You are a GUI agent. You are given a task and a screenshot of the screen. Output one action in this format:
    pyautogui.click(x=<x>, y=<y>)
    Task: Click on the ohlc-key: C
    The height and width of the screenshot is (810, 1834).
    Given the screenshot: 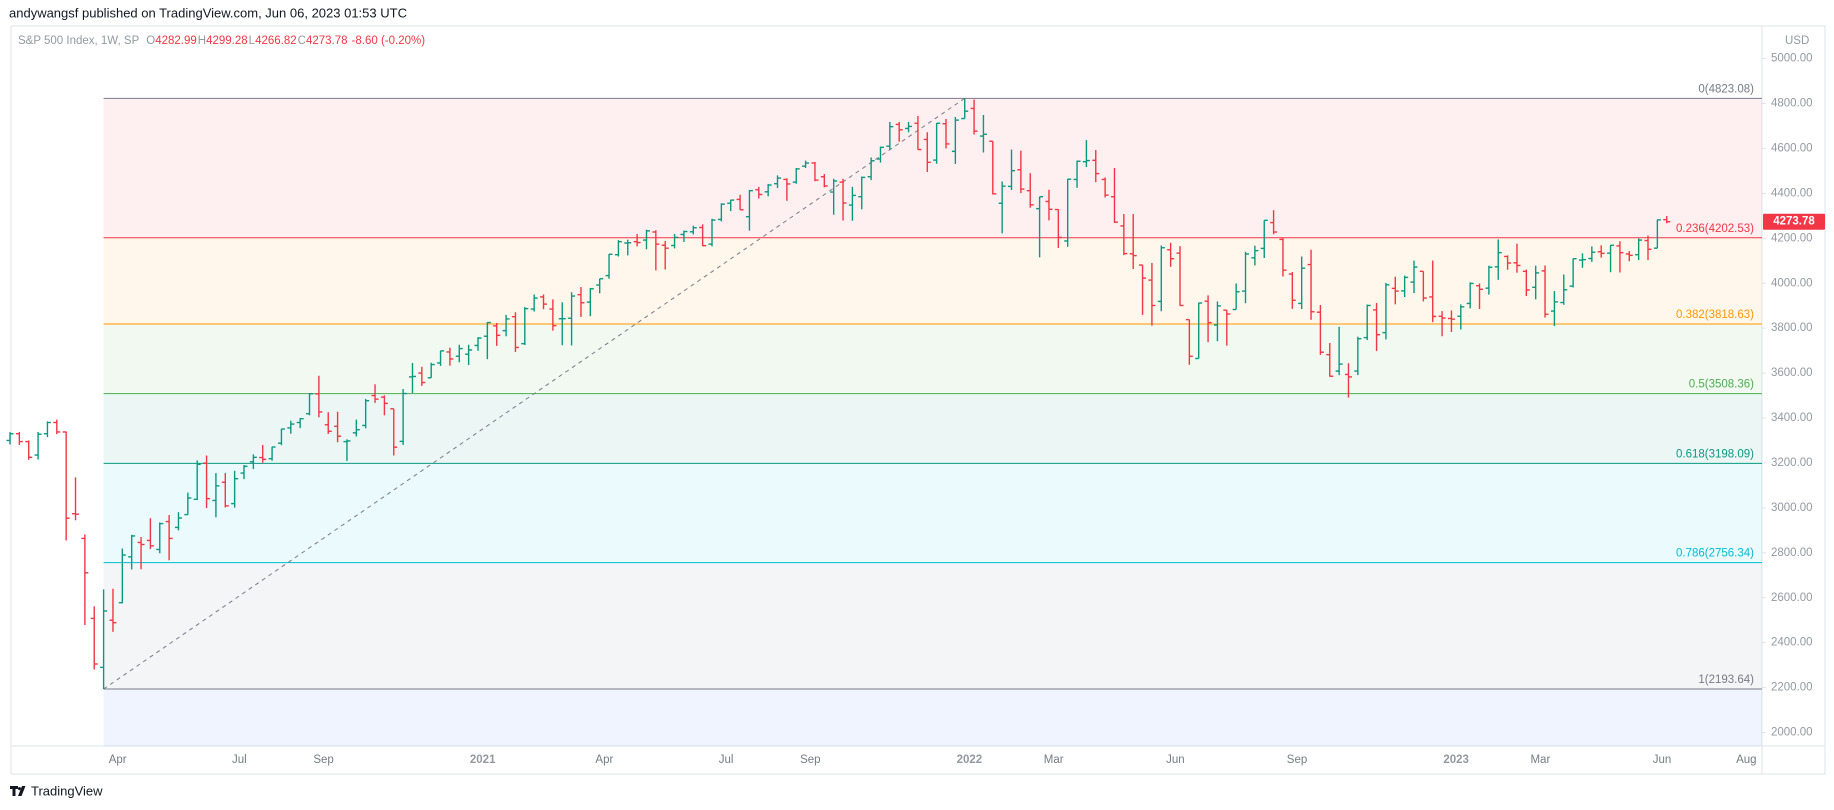 What is the action you would take?
    pyautogui.click(x=302, y=41)
    